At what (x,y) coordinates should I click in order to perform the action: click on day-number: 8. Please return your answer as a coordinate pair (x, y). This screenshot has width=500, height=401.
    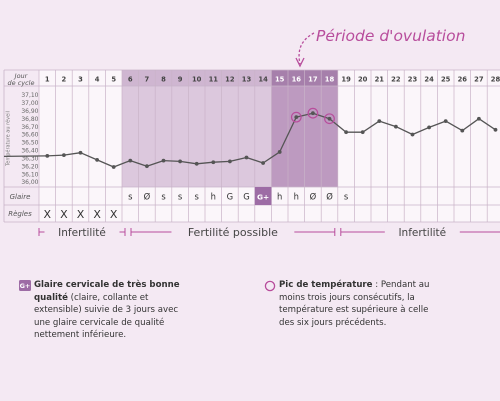
    Looking at the image, I should click on (163, 80).